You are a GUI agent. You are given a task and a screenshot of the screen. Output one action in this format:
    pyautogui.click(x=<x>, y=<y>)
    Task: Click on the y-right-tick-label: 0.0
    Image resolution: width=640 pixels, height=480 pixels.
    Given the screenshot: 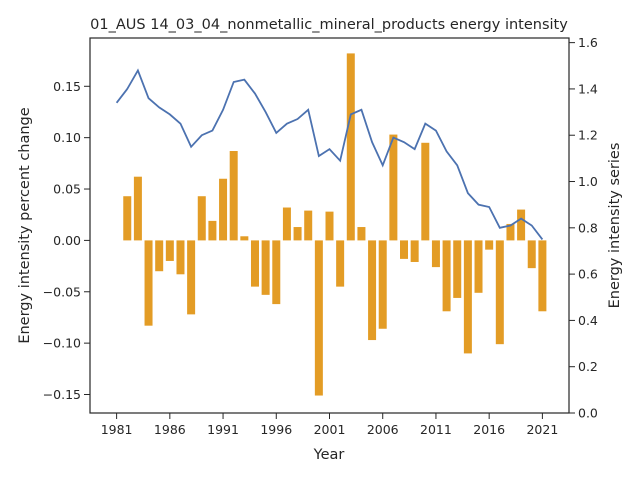 What is the action you would take?
    pyautogui.click(x=588, y=413)
    